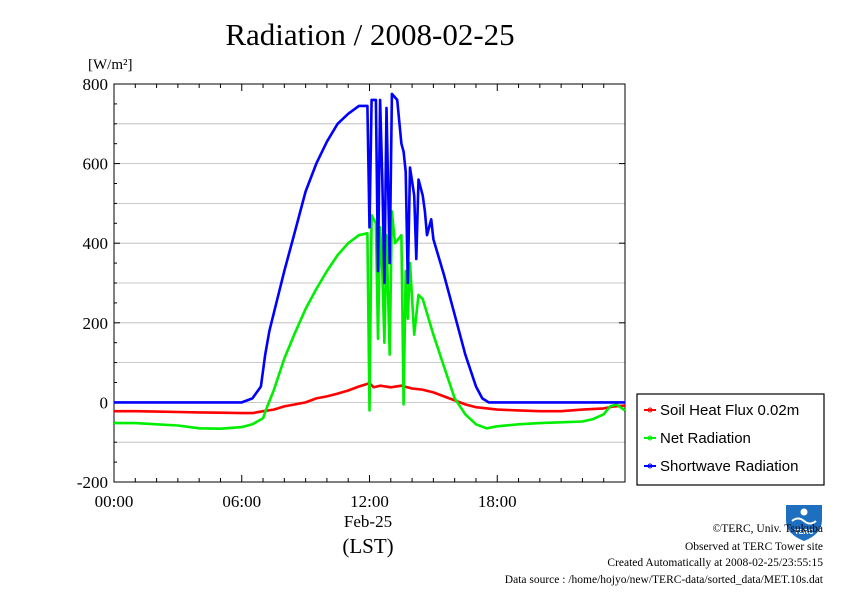 The width and height of the screenshot is (842, 595). What do you see at coordinates (754, 547) in the screenshot?
I see `credit-site: Observed at TERC Tower site` at bounding box center [754, 547].